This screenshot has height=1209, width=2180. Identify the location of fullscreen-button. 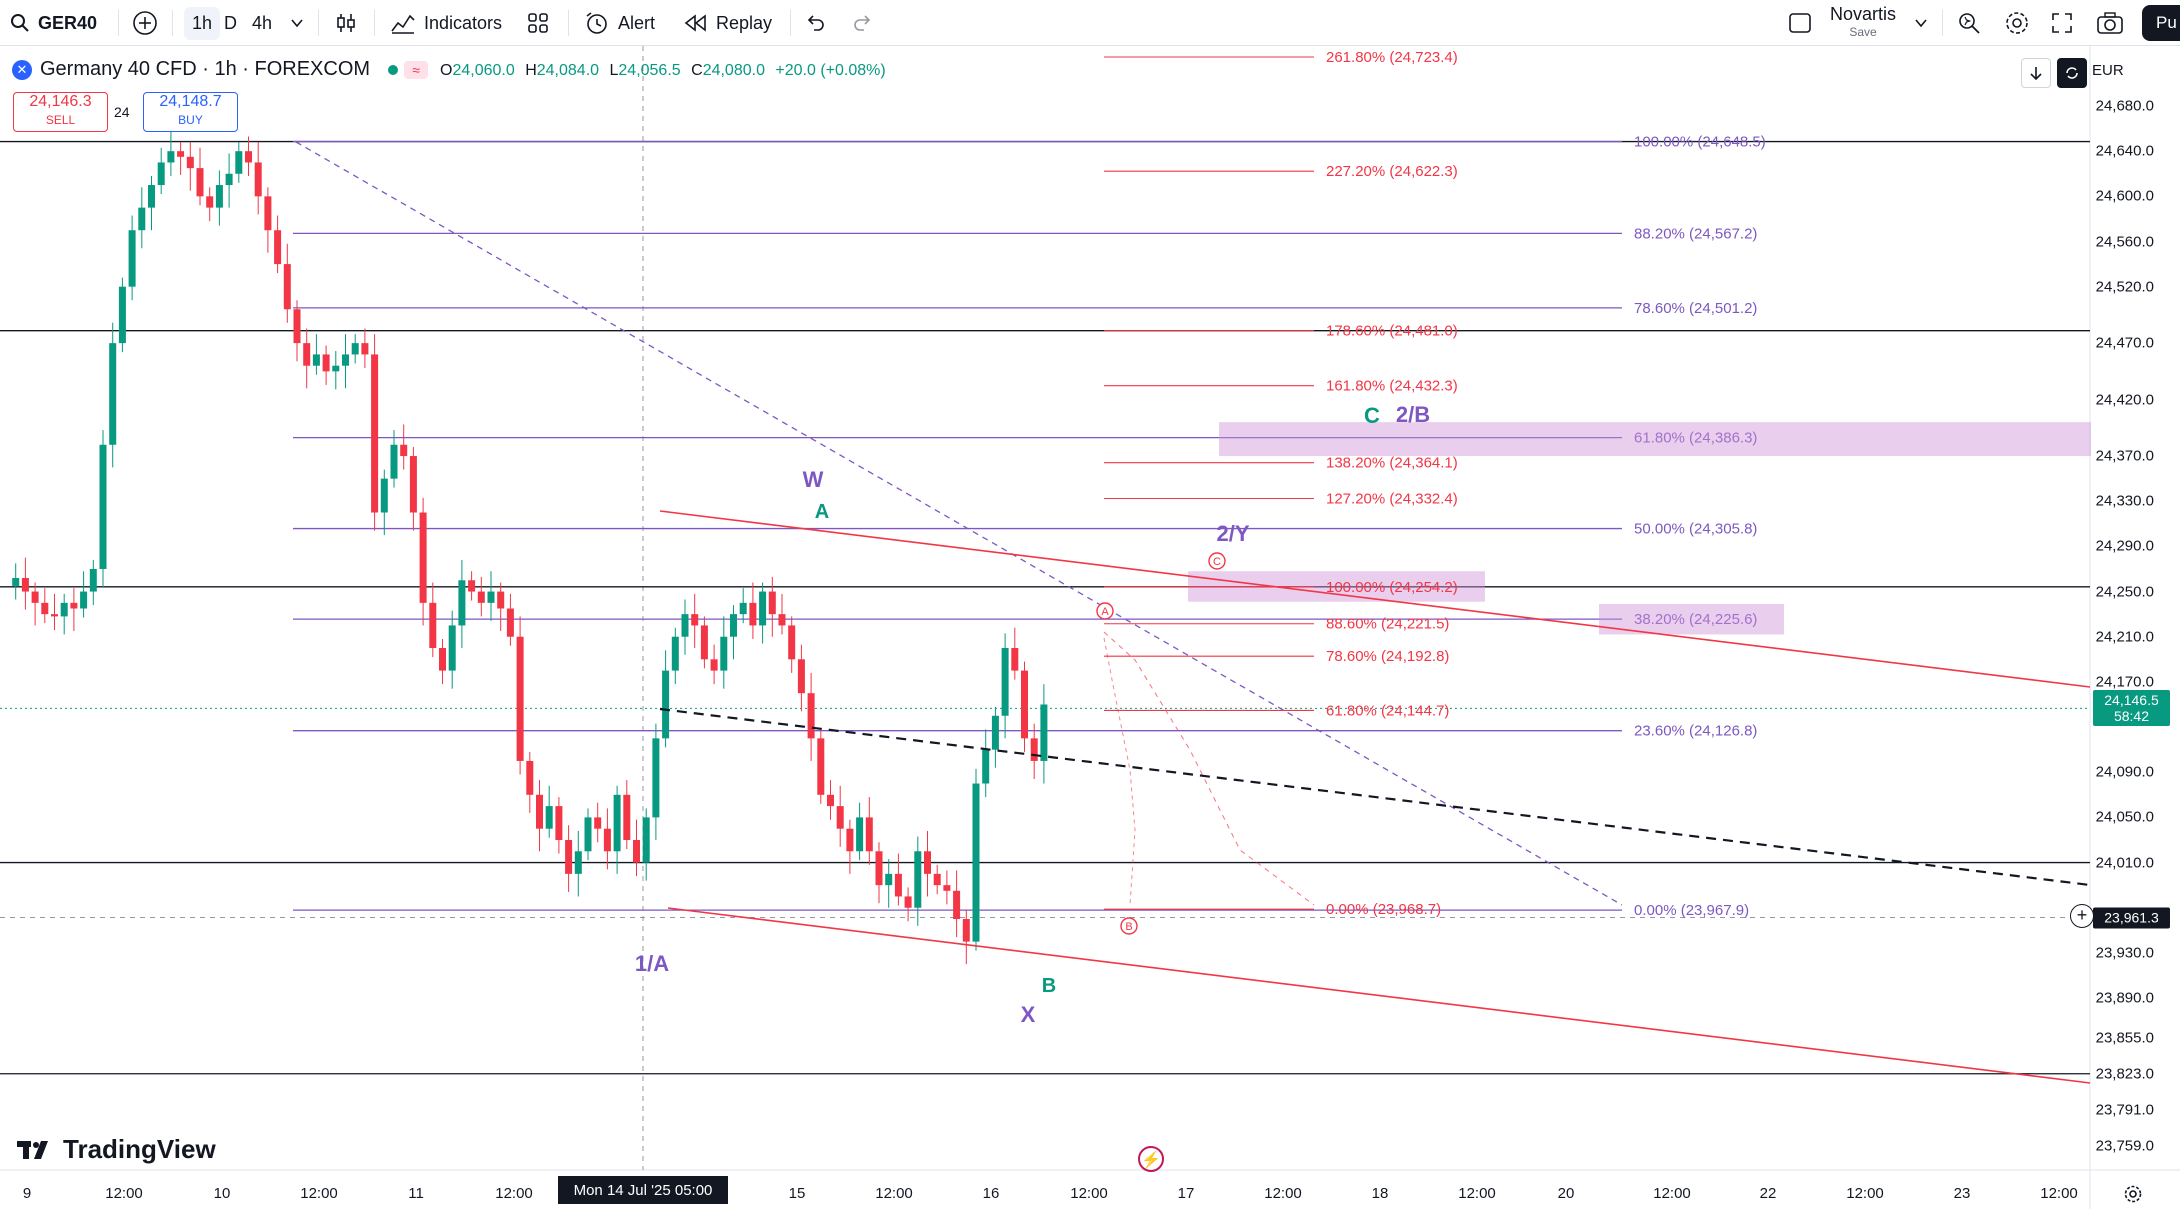
(2062, 23).